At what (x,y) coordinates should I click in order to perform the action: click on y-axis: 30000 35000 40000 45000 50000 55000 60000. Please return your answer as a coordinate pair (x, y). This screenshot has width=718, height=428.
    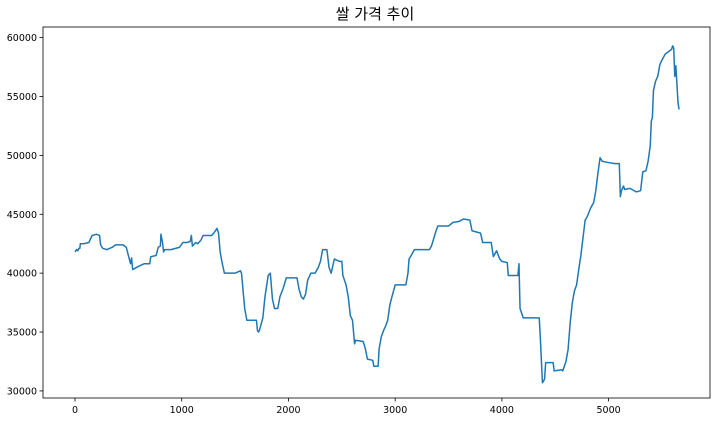
    Looking at the image, I should click on (25, 215).